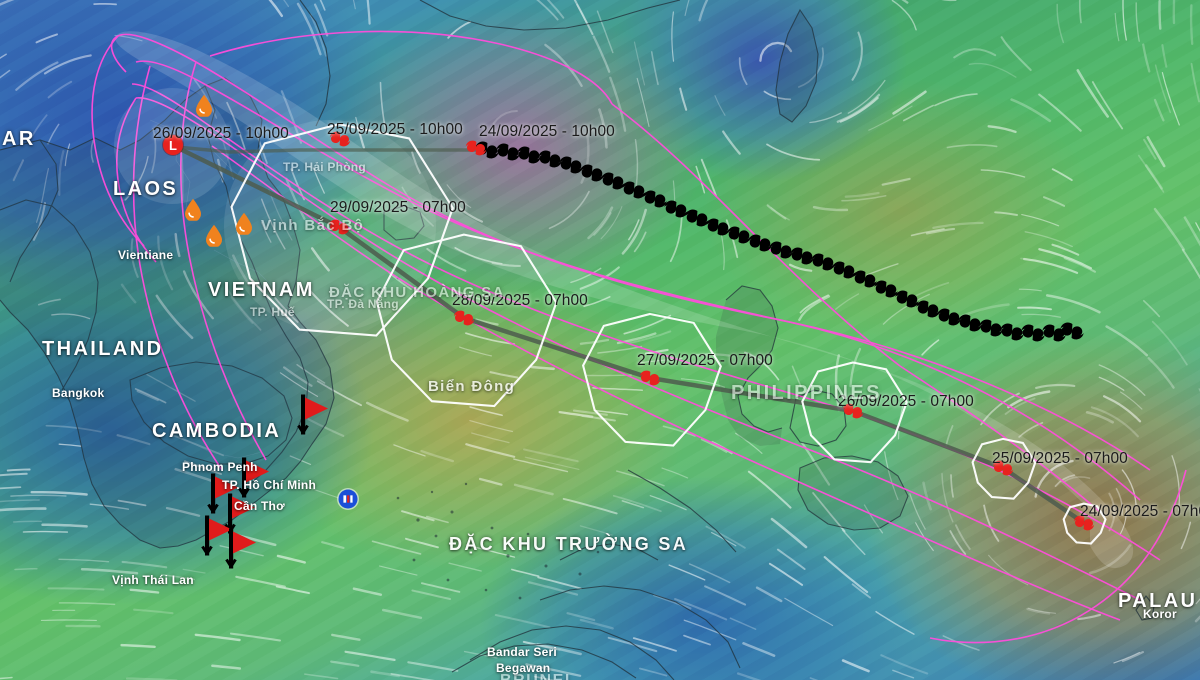 The image size is (1200, 680). Describe the element at coordinates (259, 506) in the screenshot. I see `geo-label-can-tho: Cần Thơ` at that location.